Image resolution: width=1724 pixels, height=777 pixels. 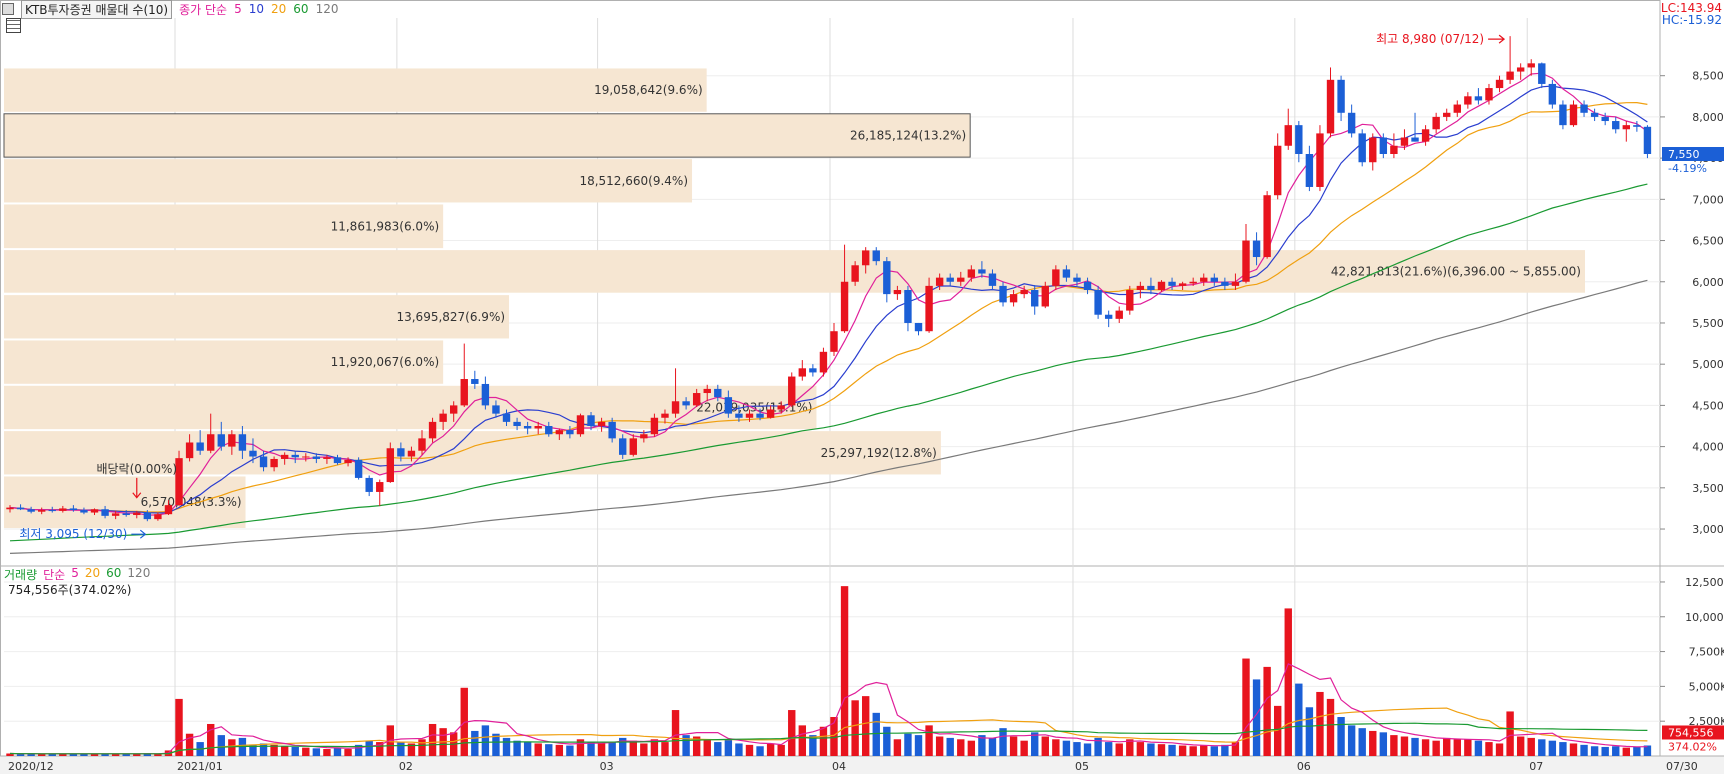 What do you see at coordinates (406, 766) in the screenshot?
I see `time-tick-label: 02` at bounding box center [406, 766].